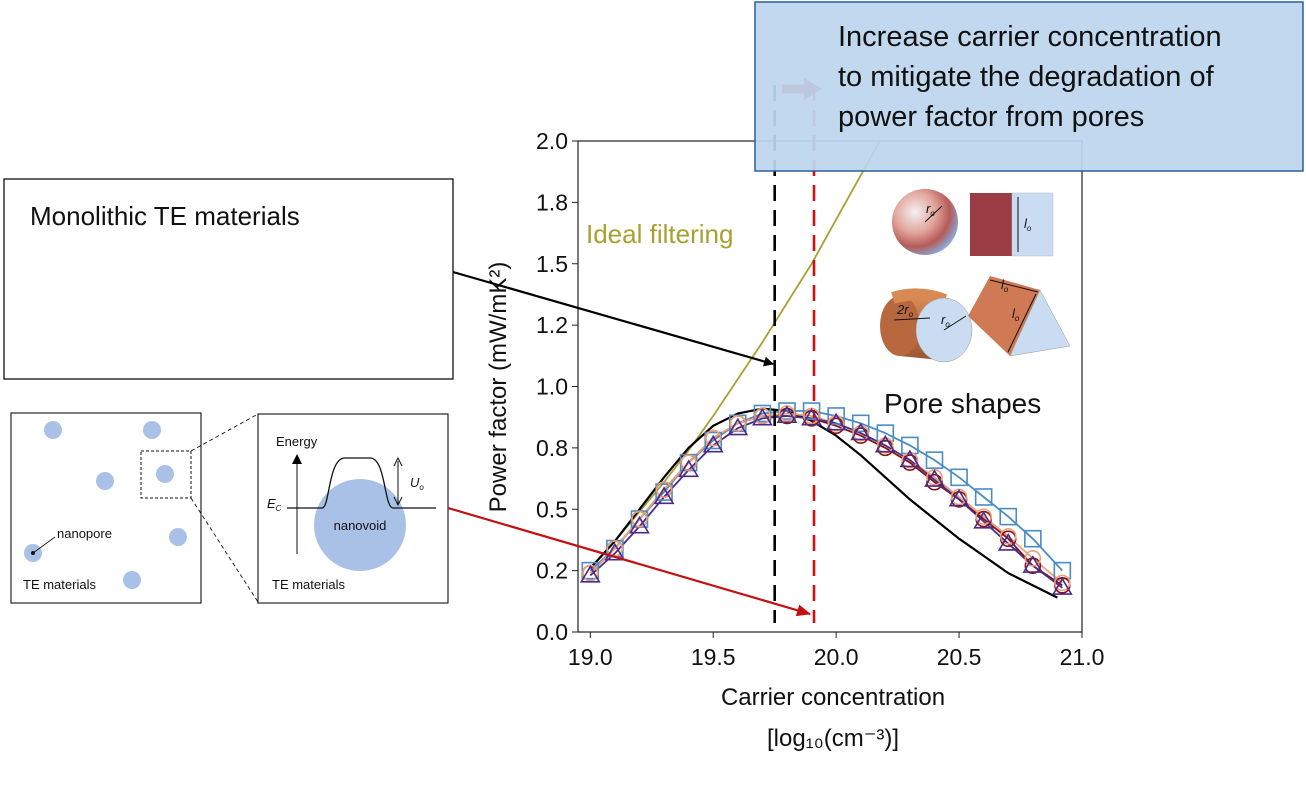 Image resolution: width=1306 pixels, height=789 pixels. What do you see at coordinates (165, 216) in the screenshot?
I see `monolithic-label: Monolithic TE materials` at bounding box center [165, 216].